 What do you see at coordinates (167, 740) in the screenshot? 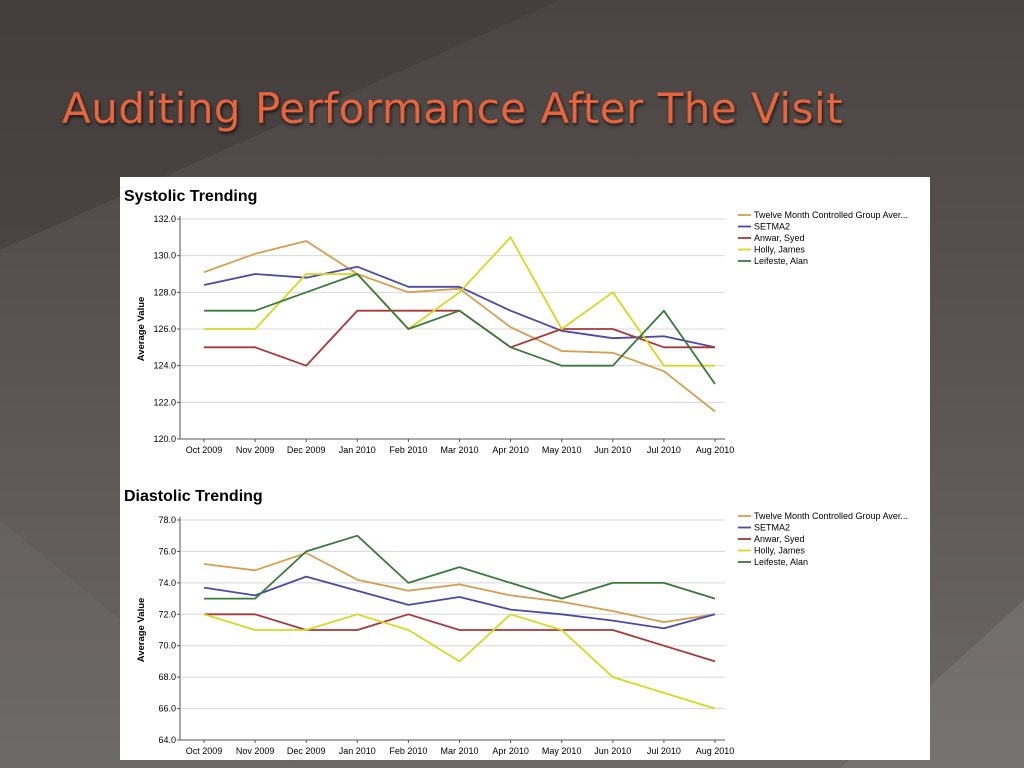
I see `y-tick-label: 64.0` at bounding box center [167, 740].